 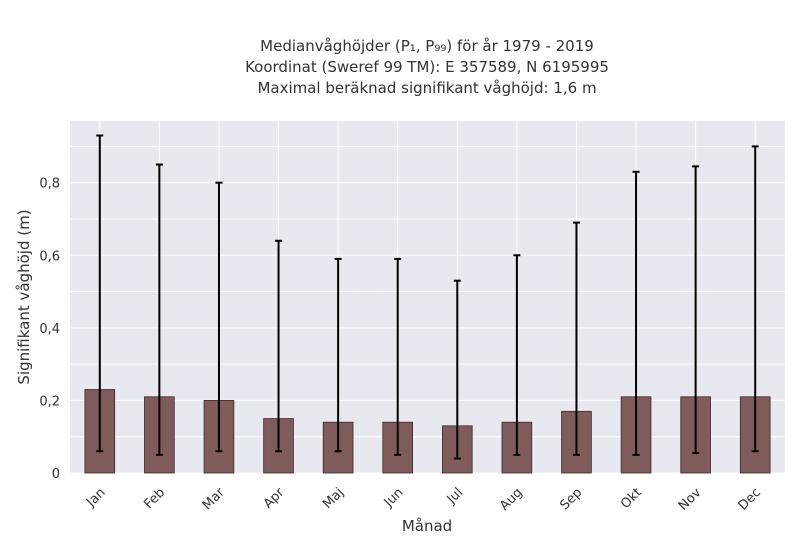 I want to click on y-tick-label: 0,6, so click(x=49, y=256).